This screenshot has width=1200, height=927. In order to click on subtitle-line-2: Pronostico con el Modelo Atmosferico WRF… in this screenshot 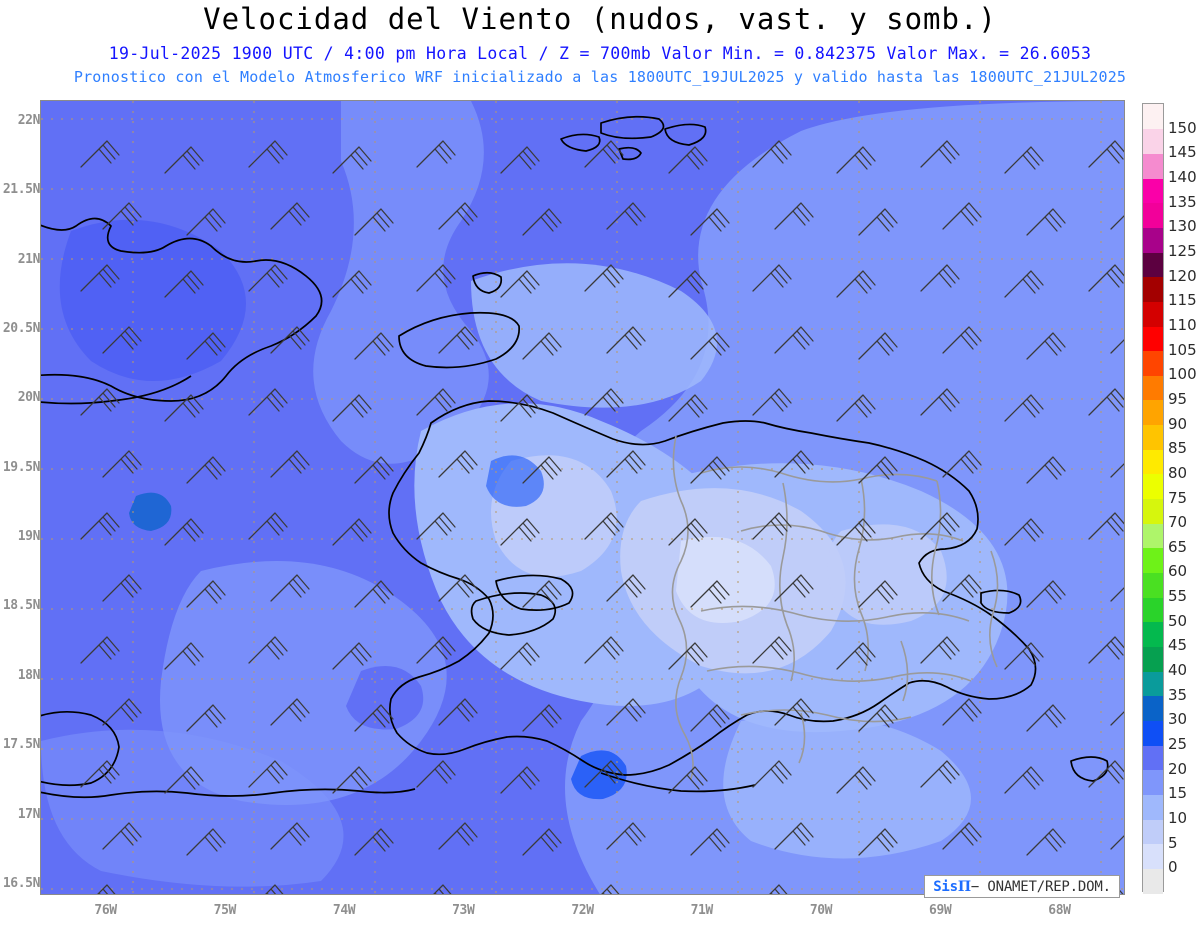, I will do `click(600, 77)`.